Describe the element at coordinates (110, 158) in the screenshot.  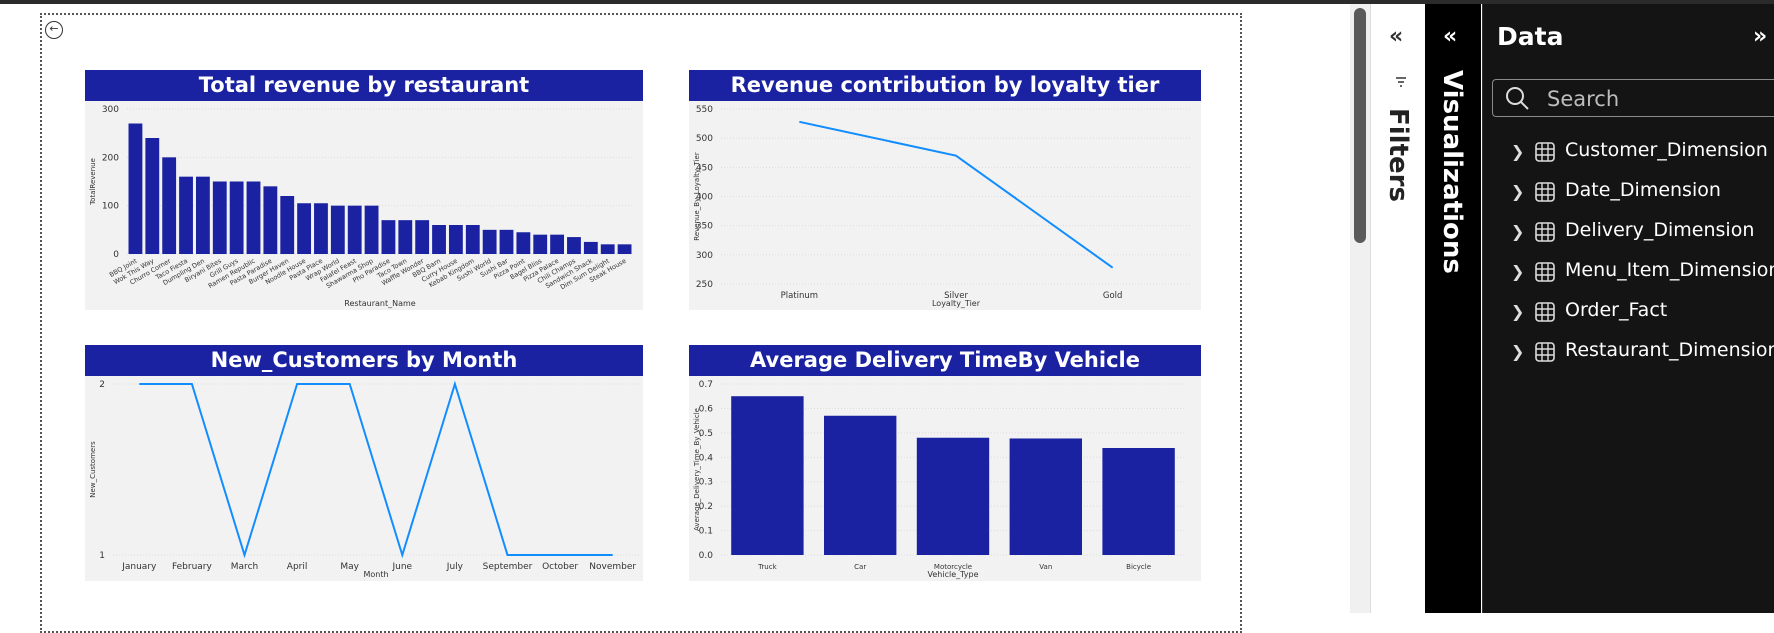
I see `y-tick-label: 200` at that location.